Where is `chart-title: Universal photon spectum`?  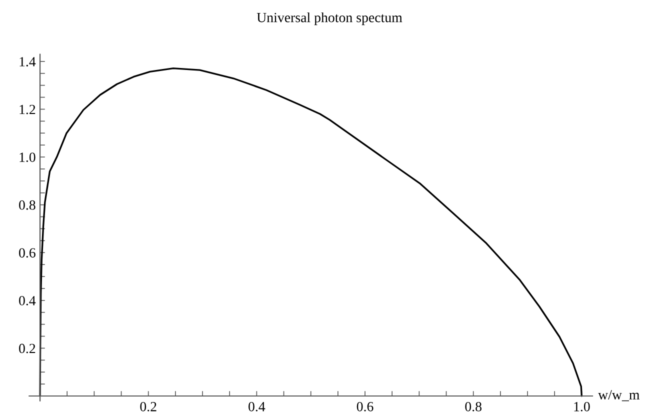 chart-title: Universal photon spectum is located at coordinates (329, 19).